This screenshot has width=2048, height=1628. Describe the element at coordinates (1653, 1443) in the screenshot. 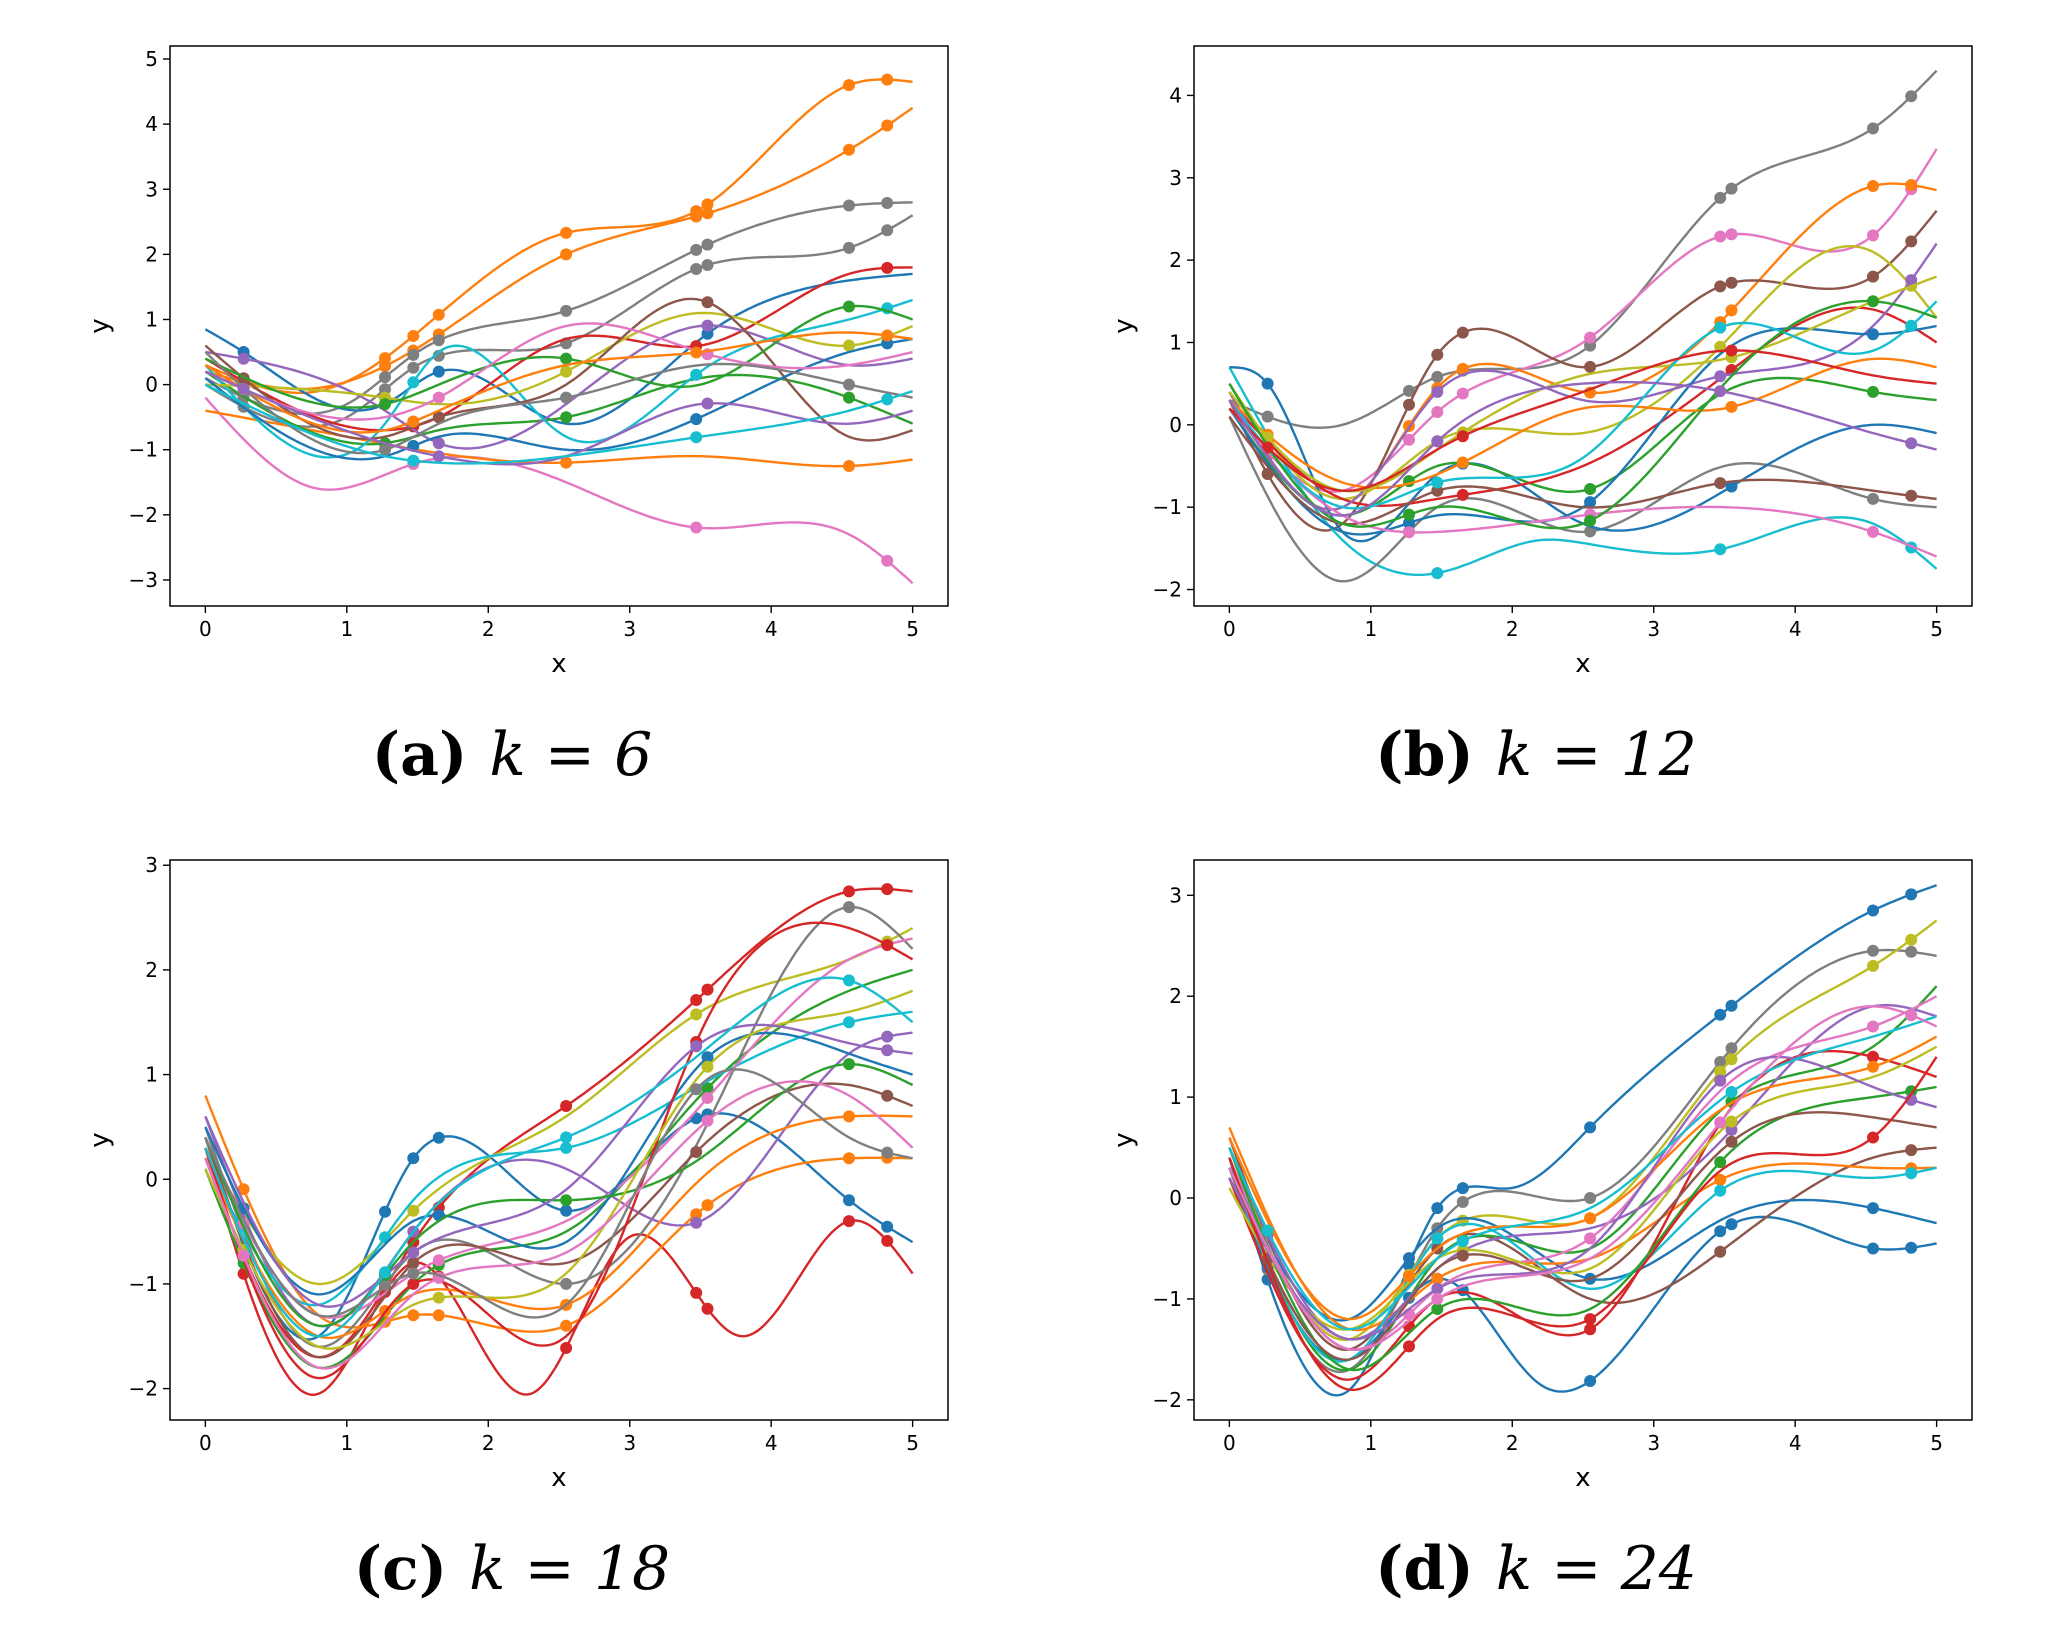

I see `x-tick-label: 3` at that location.